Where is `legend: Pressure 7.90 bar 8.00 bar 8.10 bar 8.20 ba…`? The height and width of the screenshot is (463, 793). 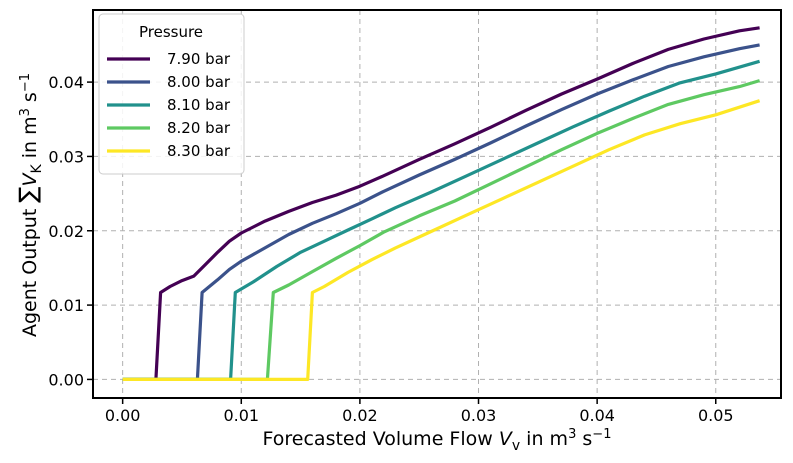
legend: Pressure 7.90 bar 8.00 bar 8.10 bar 8.20 ba… is located at coordinates (171, 94).